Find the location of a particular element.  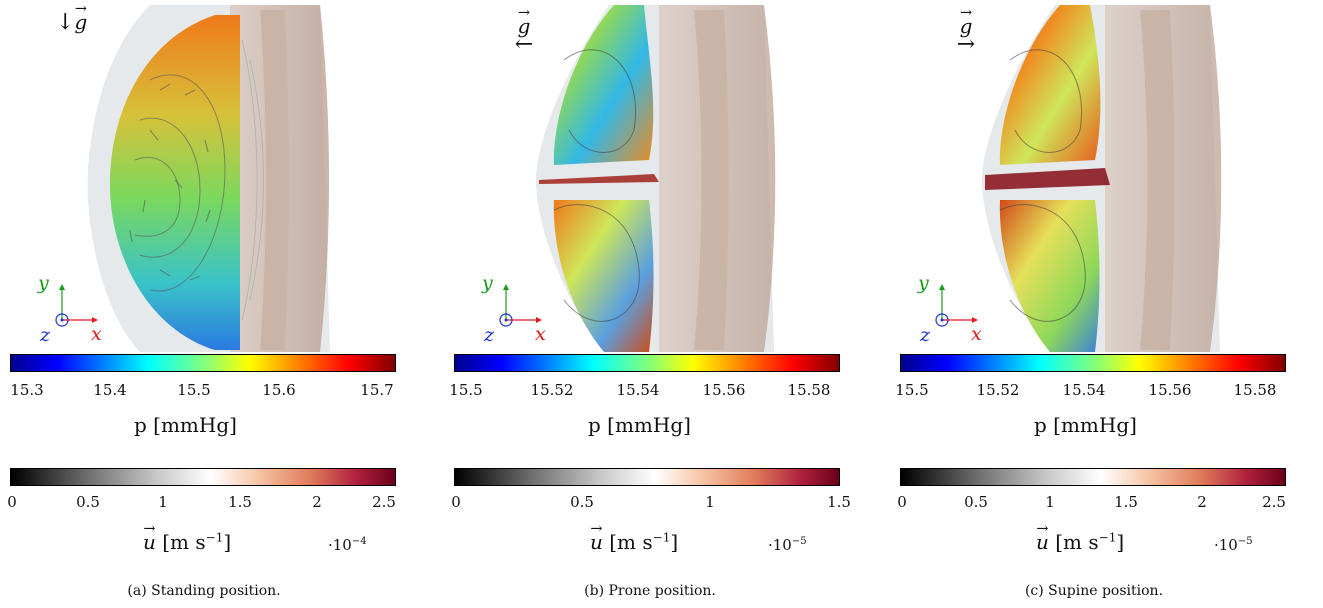

pressure-tick: 15.3 is located at coordinates (27, 390).